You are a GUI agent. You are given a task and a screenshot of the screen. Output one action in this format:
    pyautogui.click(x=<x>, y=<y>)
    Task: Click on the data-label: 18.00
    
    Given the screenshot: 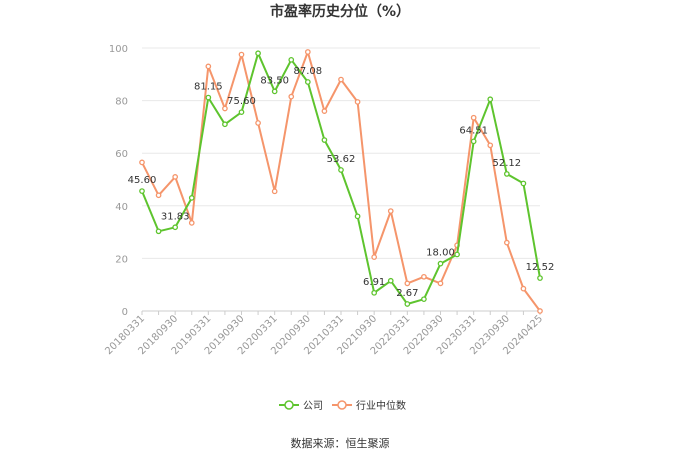 What is the action you would take?
    pyautogui.click(x=440, y=253)
    